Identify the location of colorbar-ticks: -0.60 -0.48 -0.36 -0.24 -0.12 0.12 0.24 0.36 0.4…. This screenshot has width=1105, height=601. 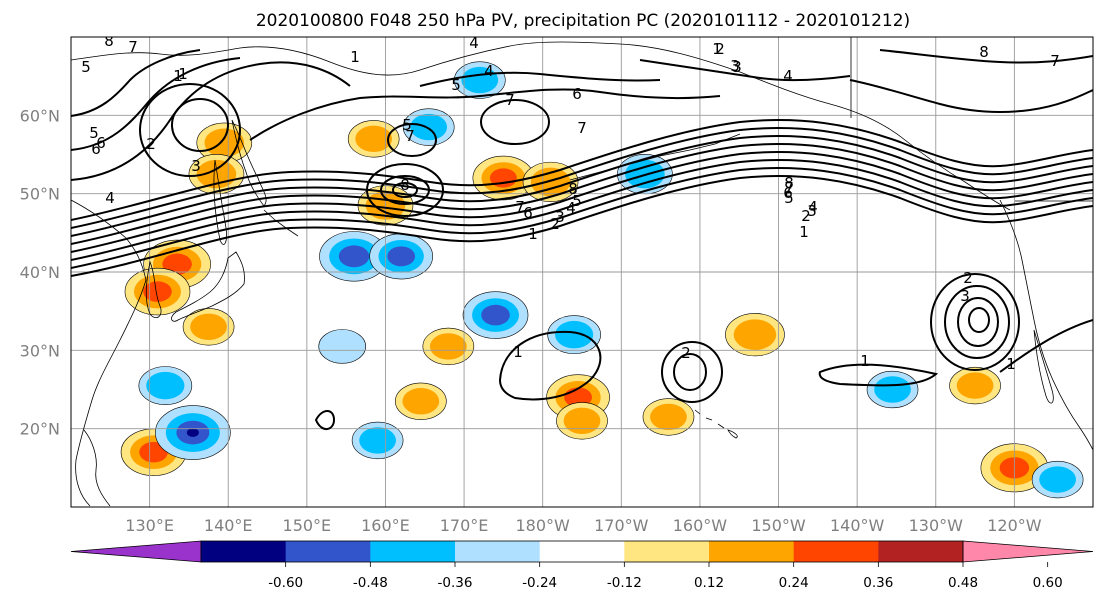
(665, 576).